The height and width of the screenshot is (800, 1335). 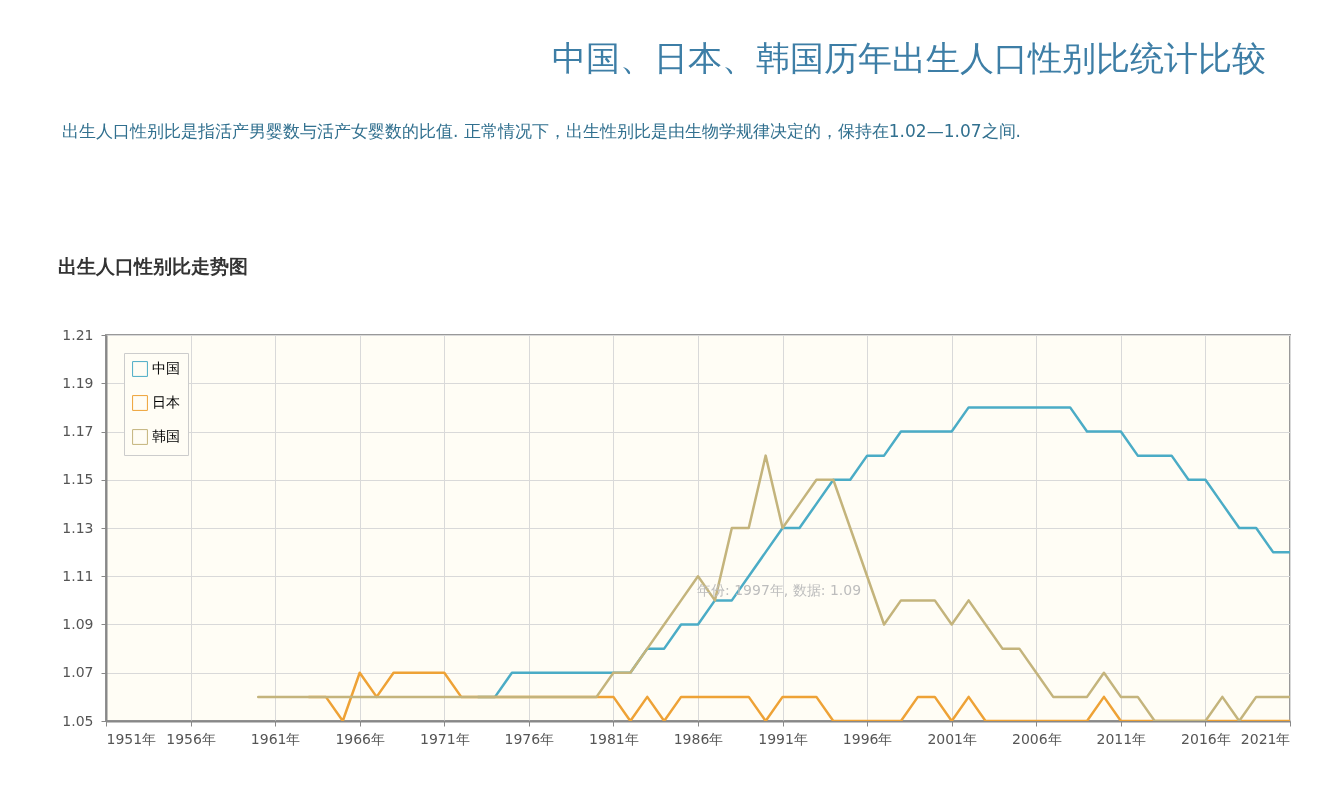 I want to click on y-tick-label: 1.11, so click(x=78, y=575).